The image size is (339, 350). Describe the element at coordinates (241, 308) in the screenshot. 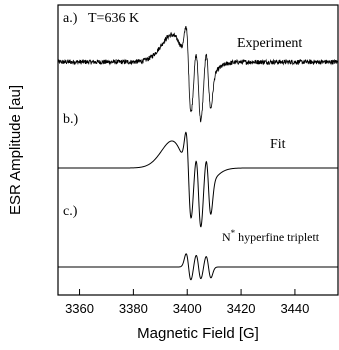

I see `x-tick-label-3420: 3420` at that location.